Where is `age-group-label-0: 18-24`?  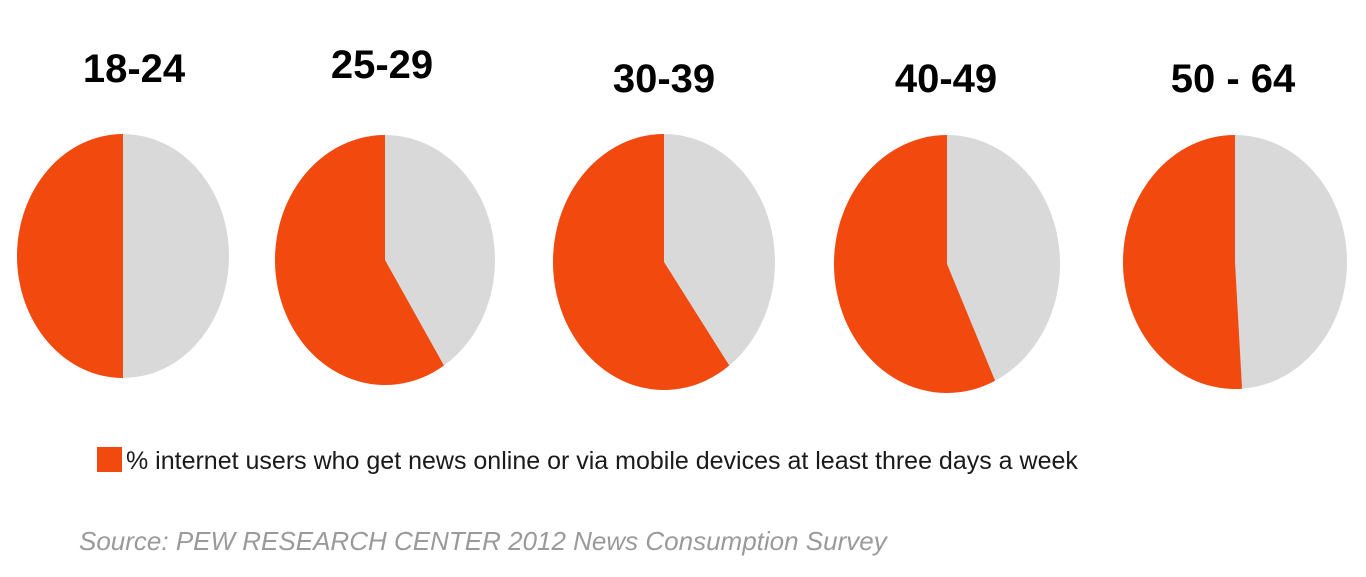 age-group-label-0: 18-24 is located at coordinates (134, 69).